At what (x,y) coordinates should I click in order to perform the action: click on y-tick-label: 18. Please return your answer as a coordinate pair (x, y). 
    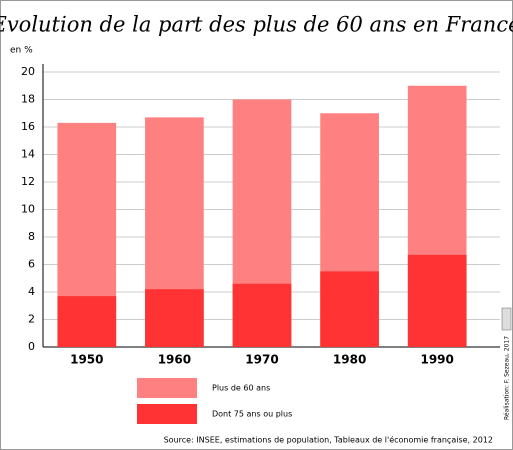
    Looking at the image, I should click on (28, 99).